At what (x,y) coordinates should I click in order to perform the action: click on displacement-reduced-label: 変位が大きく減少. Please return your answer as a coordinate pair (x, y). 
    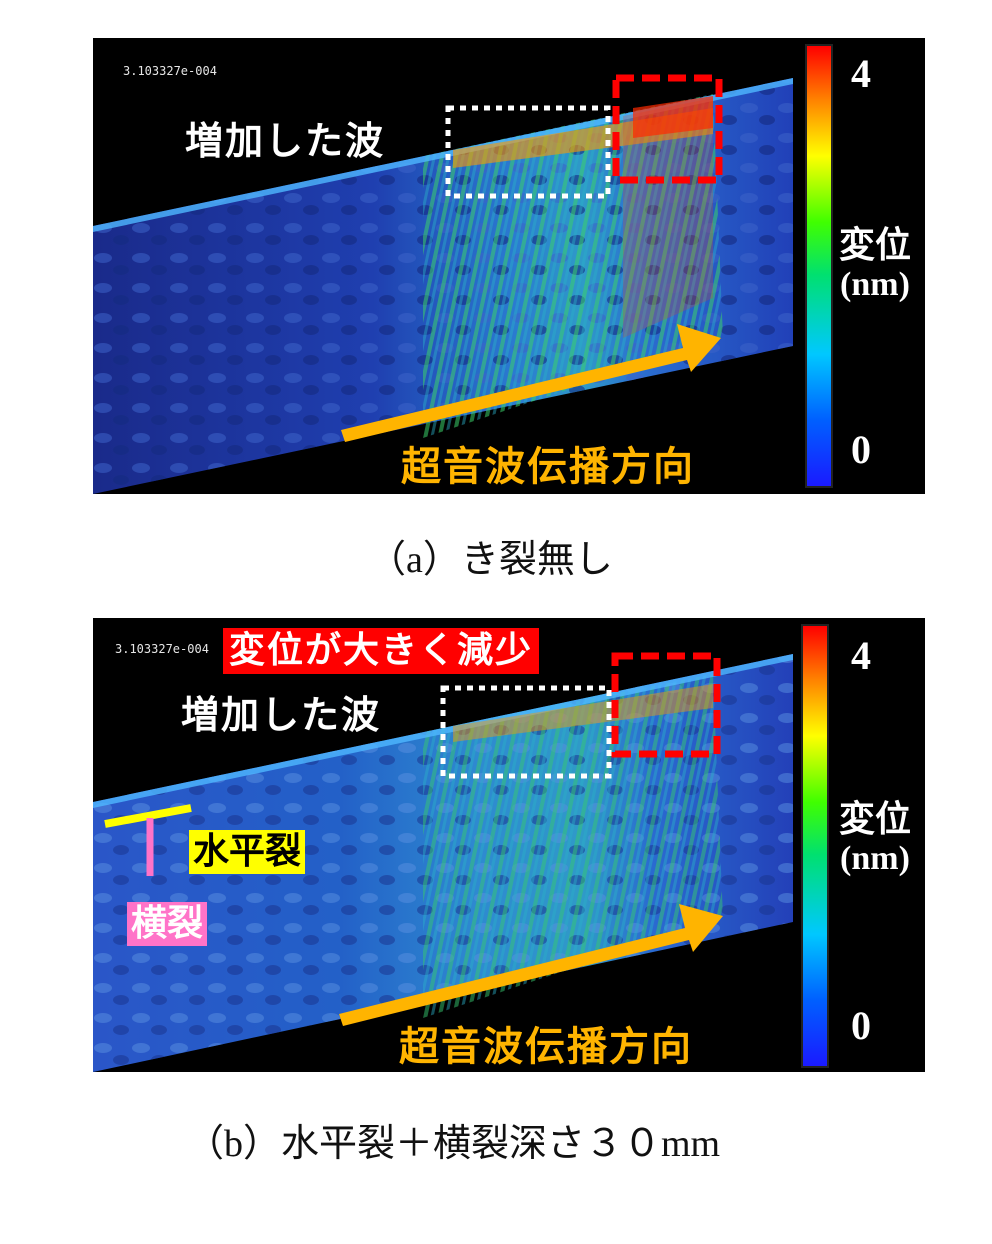
    Looking at the image, I should click on (381, 651).